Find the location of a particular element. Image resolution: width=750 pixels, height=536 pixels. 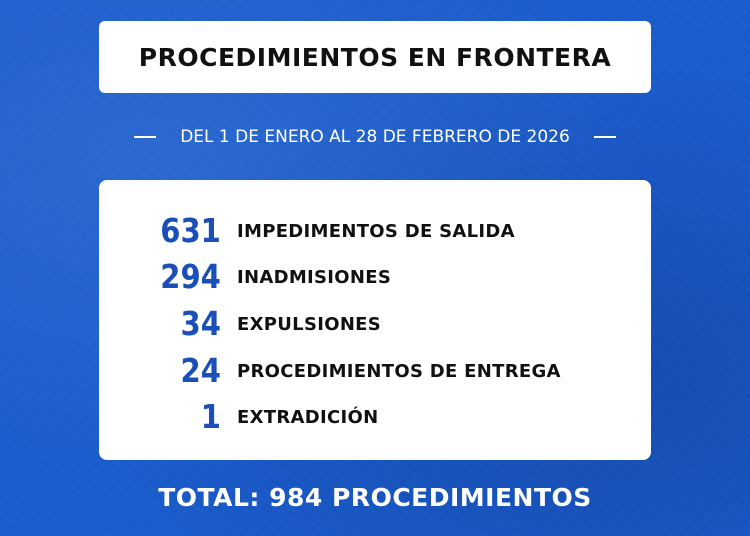

right-dash-divider is located at coordinates (604, 137).